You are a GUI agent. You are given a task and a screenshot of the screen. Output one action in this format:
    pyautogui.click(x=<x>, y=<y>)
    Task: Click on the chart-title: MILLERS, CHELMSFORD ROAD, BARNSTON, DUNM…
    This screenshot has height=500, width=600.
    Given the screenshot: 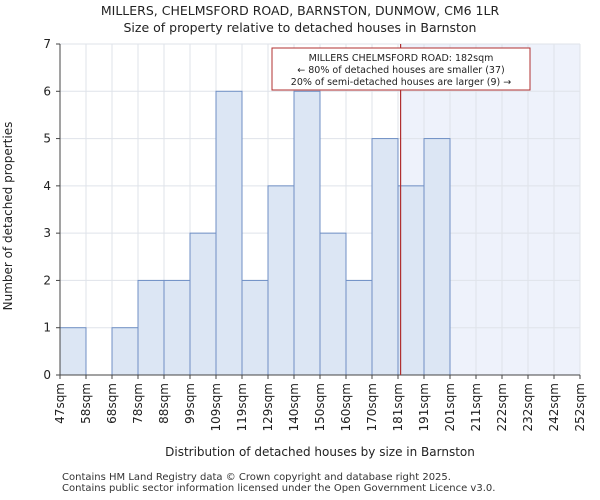 What is the action you would take?
    pyautogui.click(x=300, y=10)
    